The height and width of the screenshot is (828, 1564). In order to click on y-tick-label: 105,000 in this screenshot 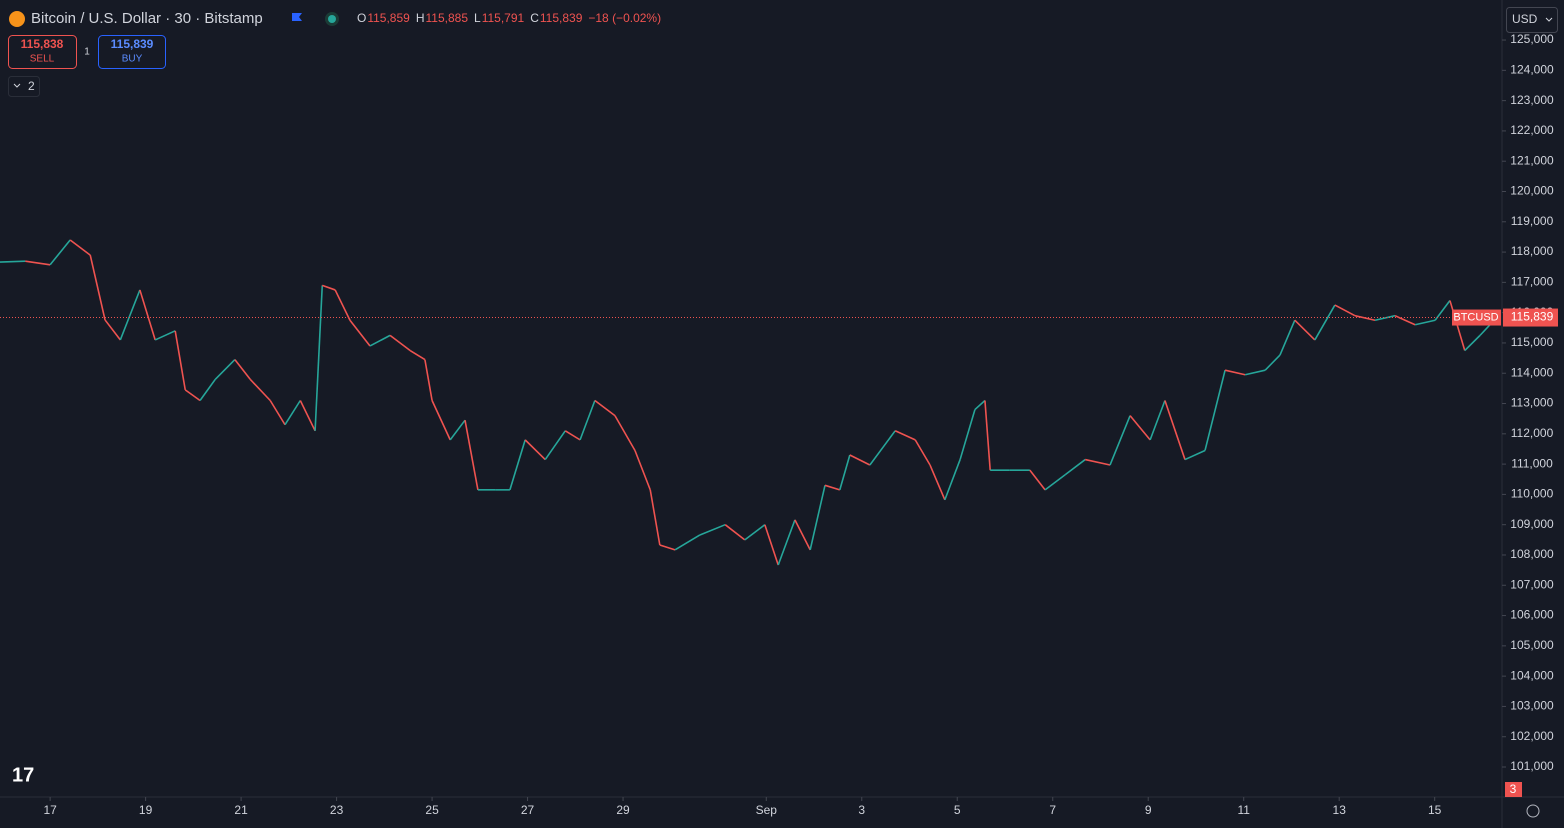, I will do `click(1532, 645)`.